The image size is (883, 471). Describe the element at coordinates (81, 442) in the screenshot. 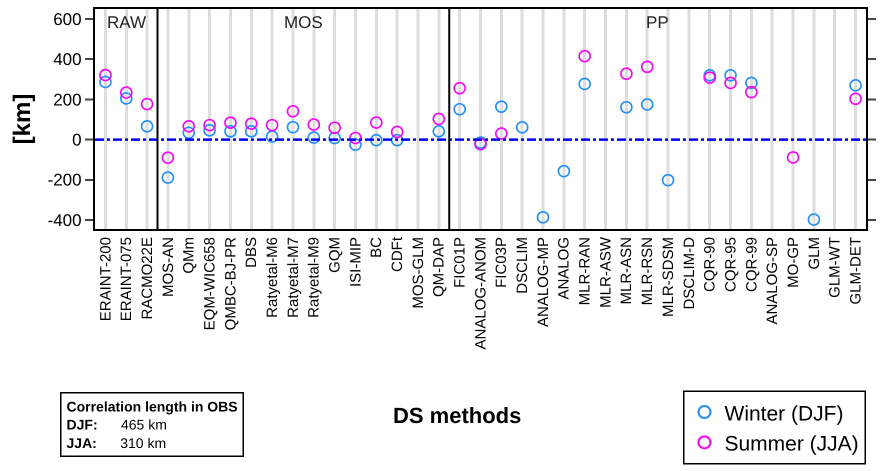

I see `text: JJA:` at that location.